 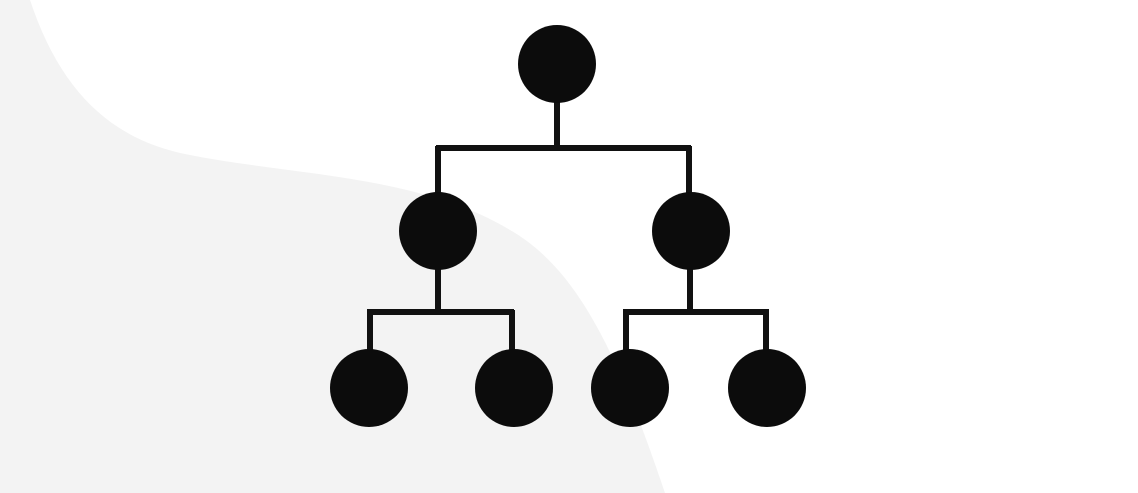 I want to click on right-child-node, so click(x=691, y=231).